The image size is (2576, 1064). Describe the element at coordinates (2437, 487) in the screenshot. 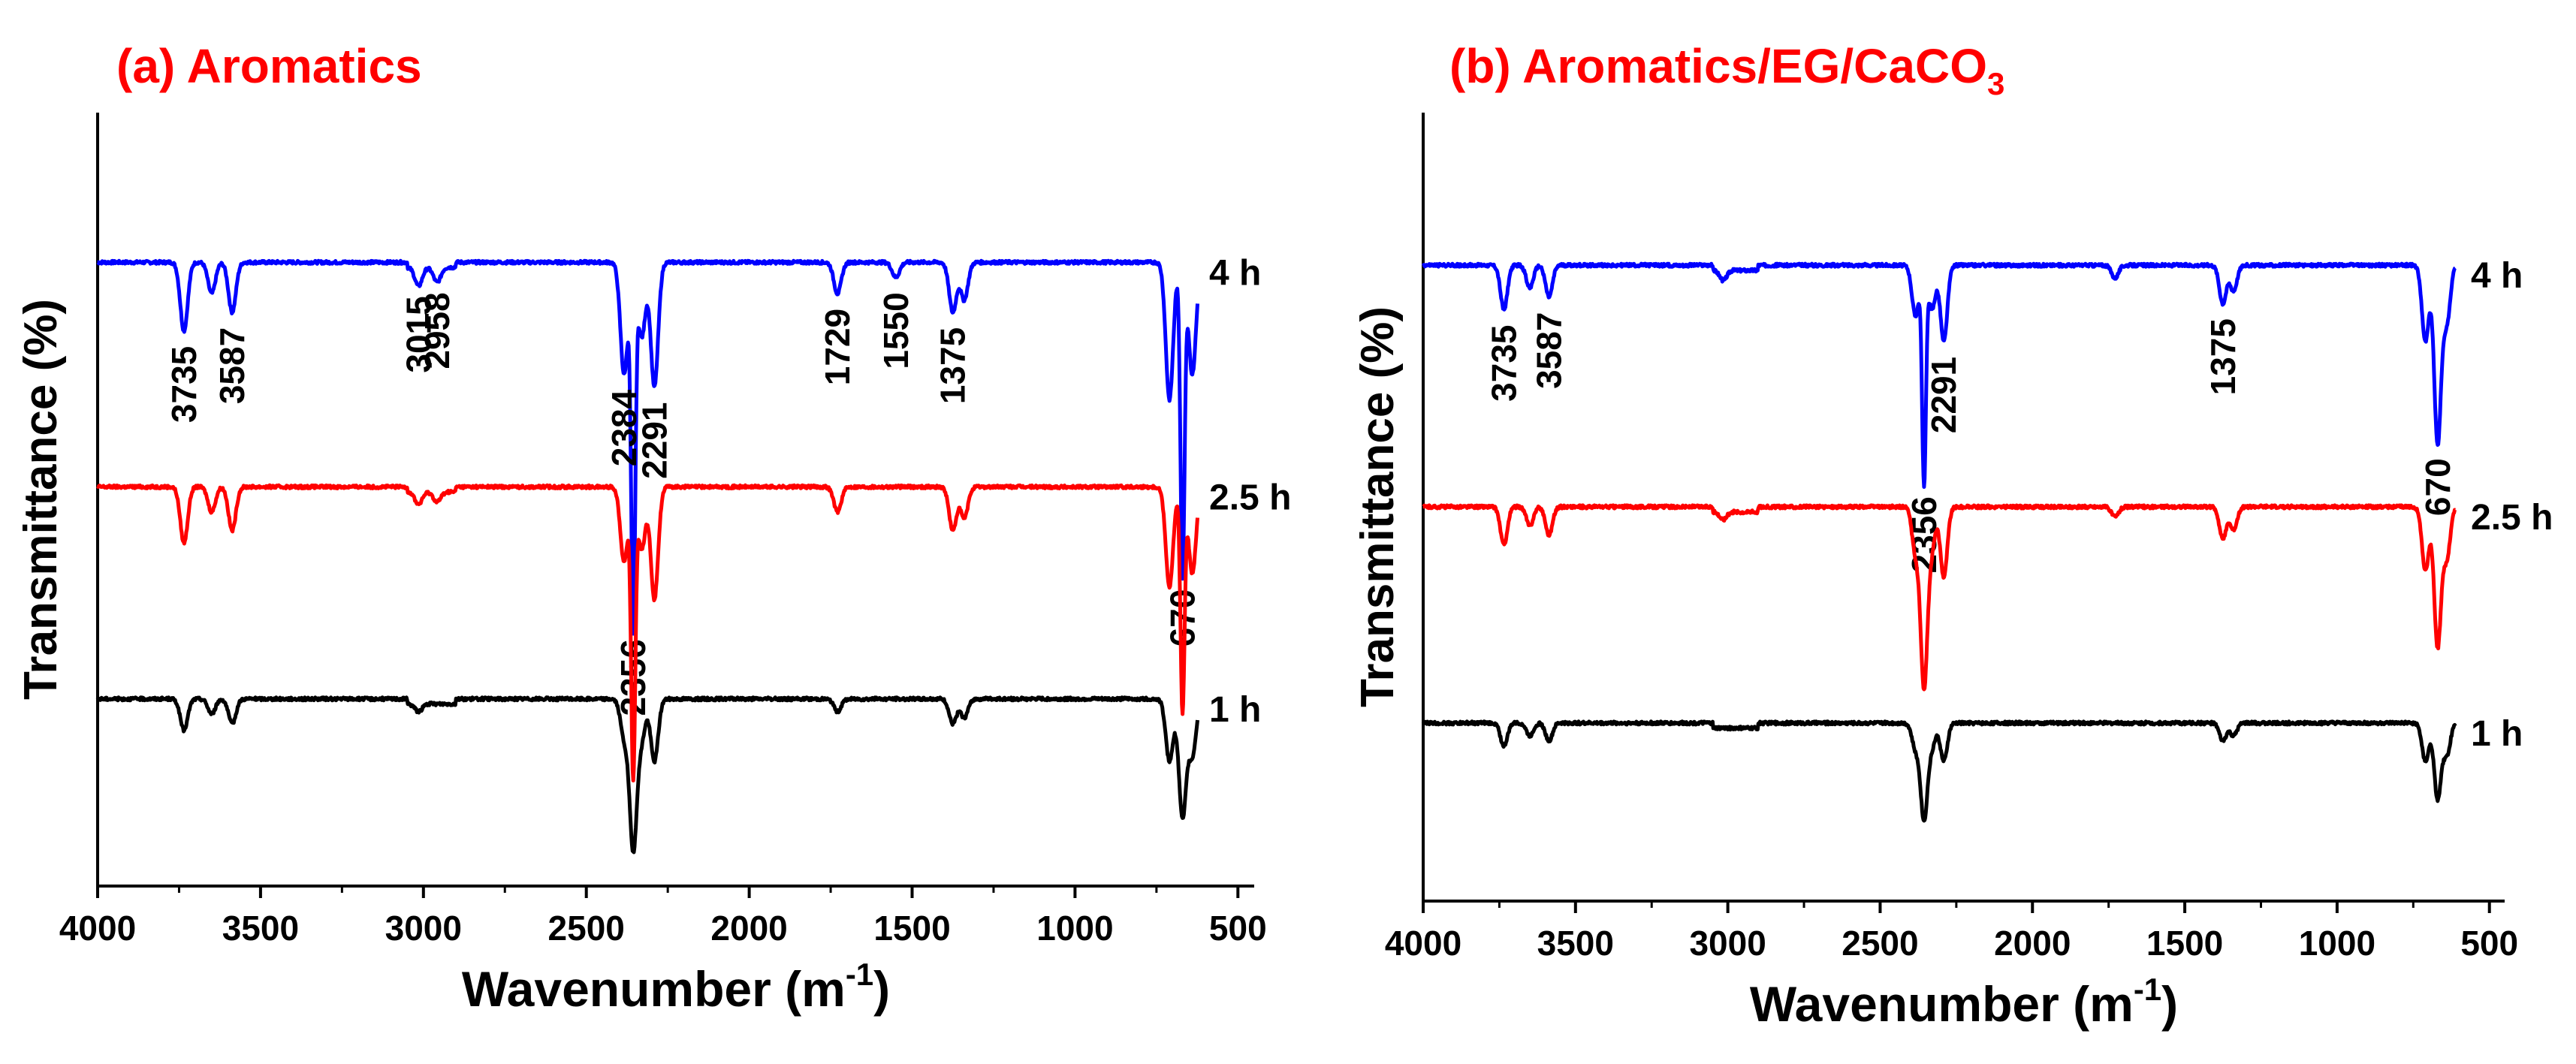

I see `peak-label: 670` at that location.